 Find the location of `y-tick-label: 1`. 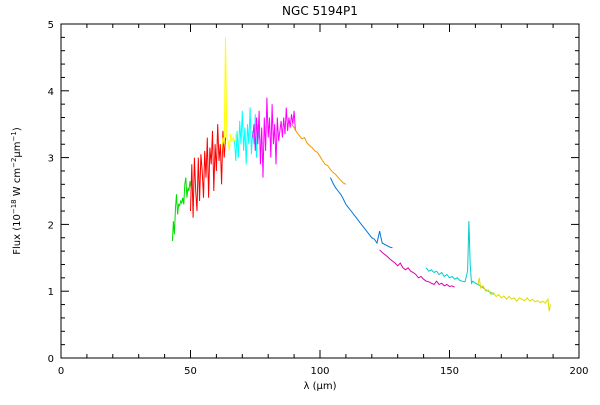

y-tick-label: 1 is located at coordinates (51, 292).